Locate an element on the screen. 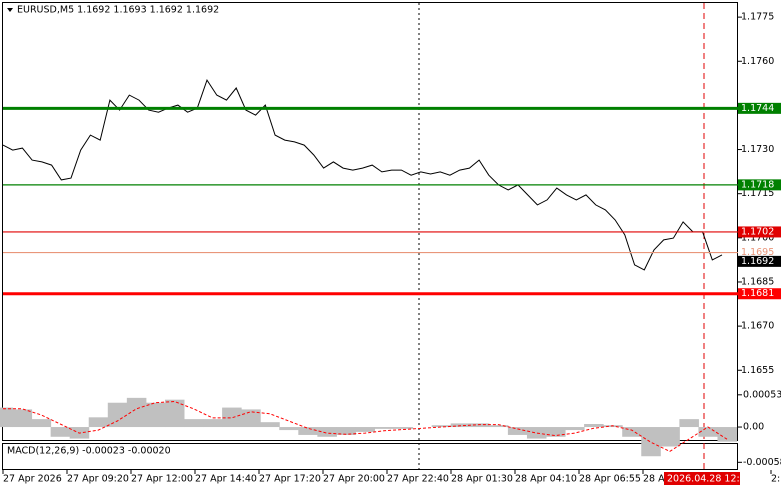 Image resolution: width=781 pixels, height=489 pixels. y-tick-label: 1.1655 is located at coordinates (757, 370).